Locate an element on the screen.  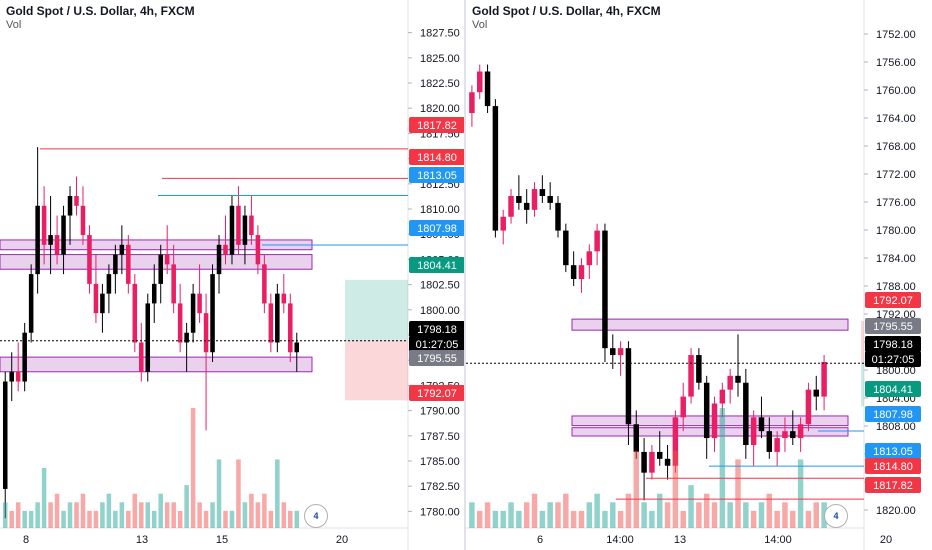
right-logo-icon: 4 is located at coordinates (836, 516).